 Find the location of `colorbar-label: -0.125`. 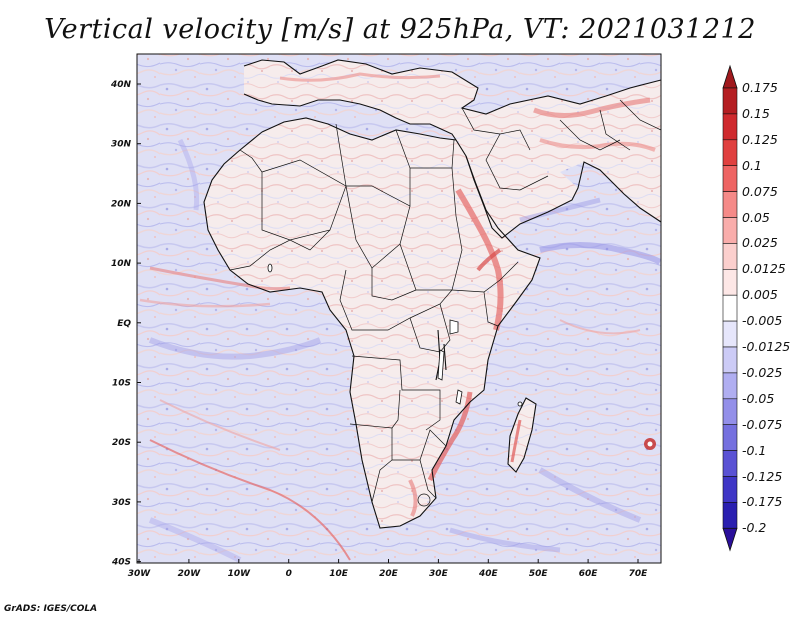

colorbar-label: -0.125 is located at coordinates (762, 476).